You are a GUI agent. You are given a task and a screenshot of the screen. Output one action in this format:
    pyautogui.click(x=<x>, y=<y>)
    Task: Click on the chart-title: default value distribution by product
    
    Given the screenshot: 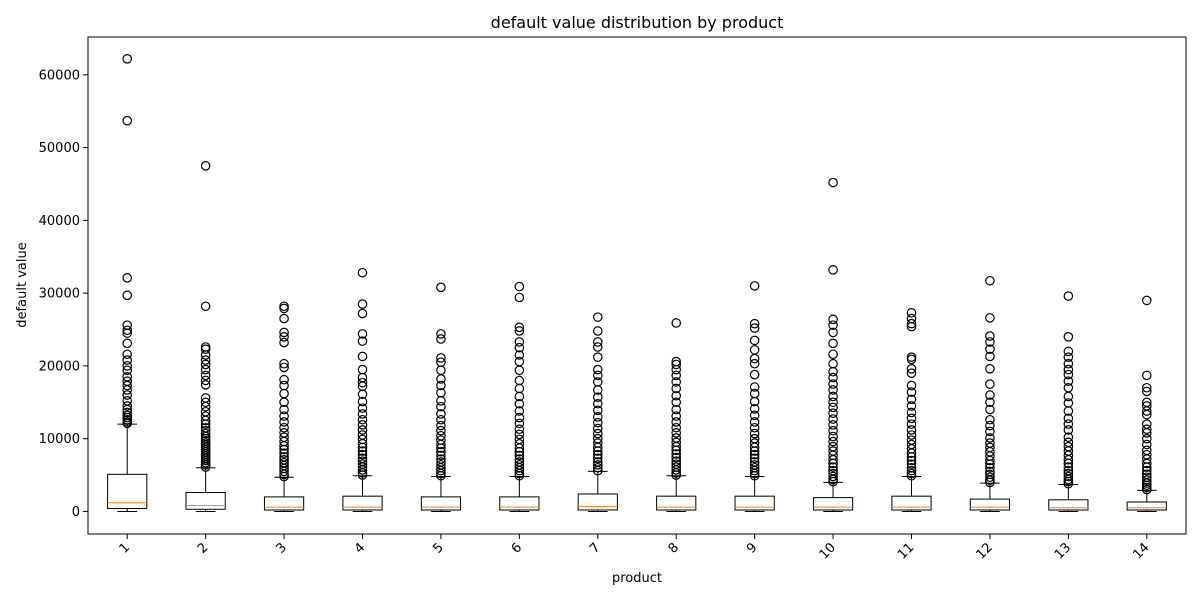 What is the action you would take?
    pyautogui.click(x=637, y=22)
    